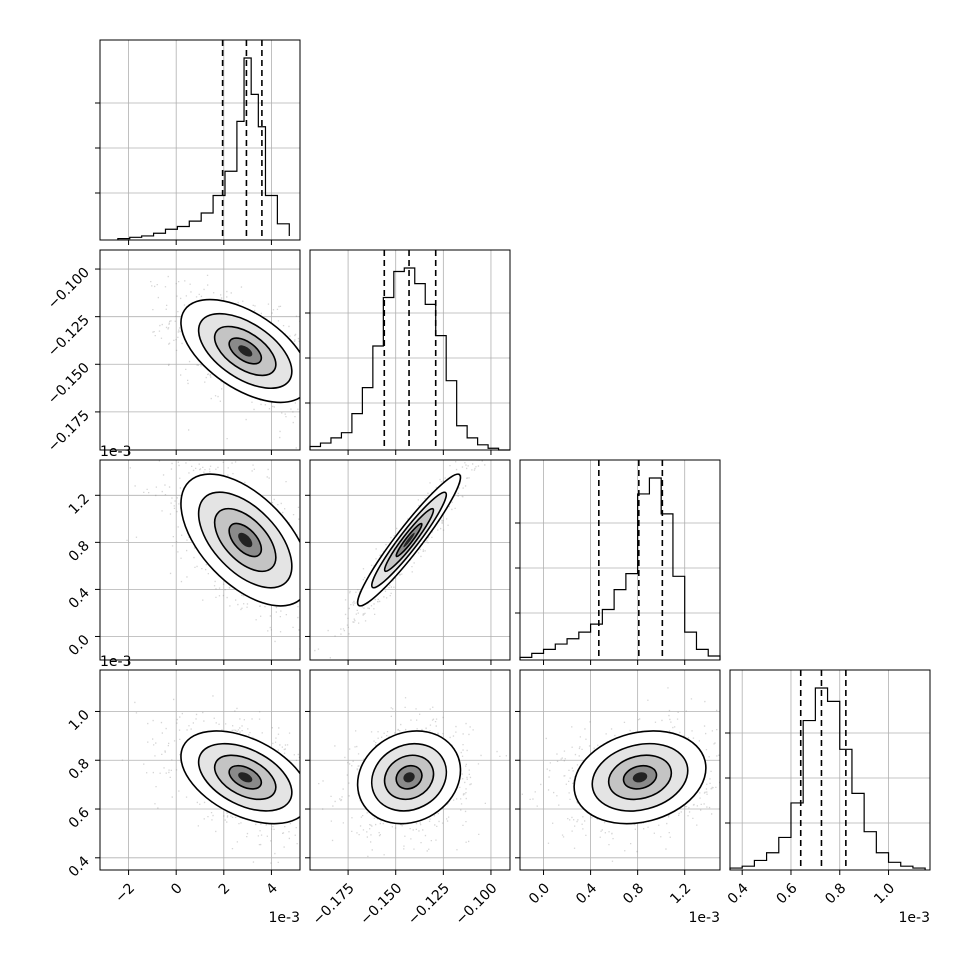 Image resolution: width=970 pixels, height=970 pixels. Describe the element at coordinates (79, 720) in the screenshot. I see `y-tick-label: 1.0` at that location.